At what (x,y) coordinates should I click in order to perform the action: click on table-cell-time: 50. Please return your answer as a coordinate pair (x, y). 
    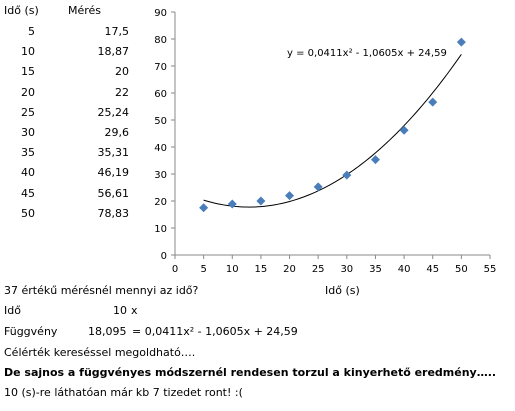
    Looking at the image, I should click on (28, 213).